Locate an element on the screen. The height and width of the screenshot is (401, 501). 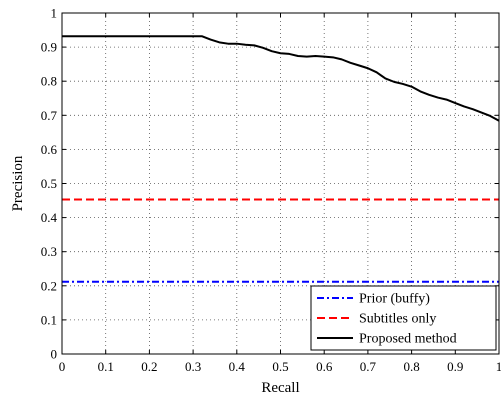
legend-label-prior: Prior (buffy) is located at coordinates (394, 299).